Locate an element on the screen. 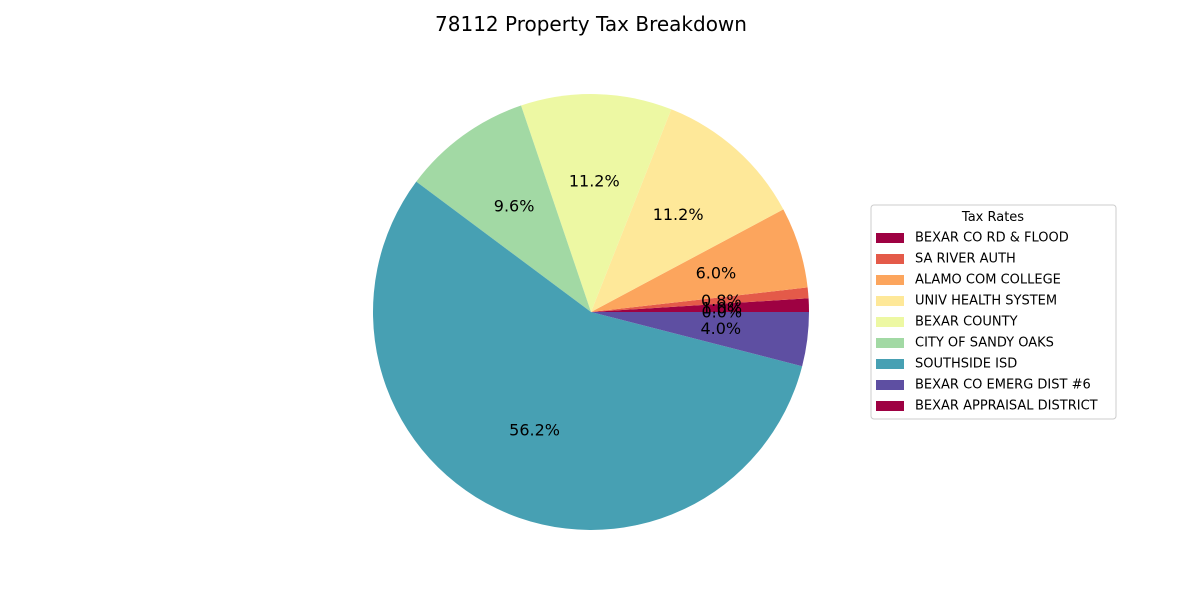  legend-label: ALAMO COM COLLEGE is located at coordinates (988, 280).